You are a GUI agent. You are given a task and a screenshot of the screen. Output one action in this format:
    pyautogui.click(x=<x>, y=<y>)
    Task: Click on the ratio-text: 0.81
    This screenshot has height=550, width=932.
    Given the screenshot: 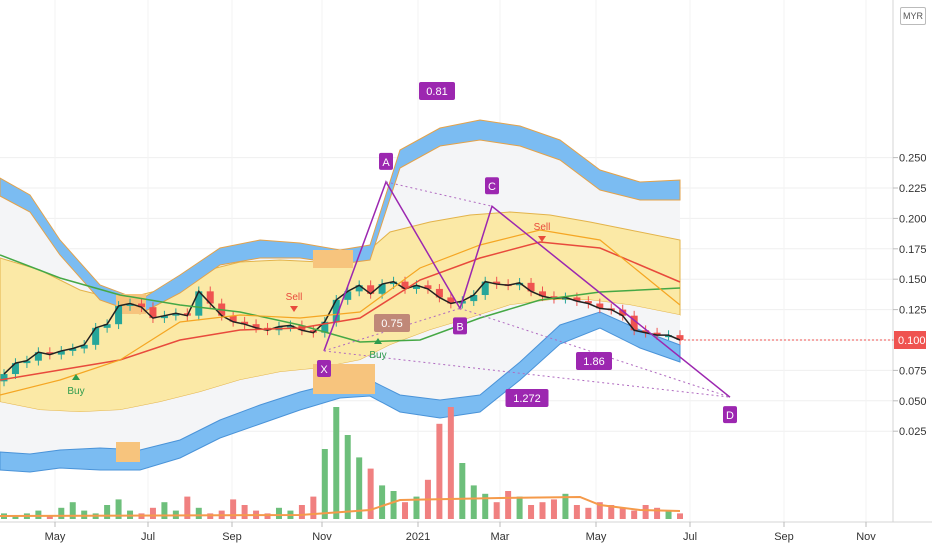 What is the action you would take?
    pyautogui.click(x=436, y=92)
    